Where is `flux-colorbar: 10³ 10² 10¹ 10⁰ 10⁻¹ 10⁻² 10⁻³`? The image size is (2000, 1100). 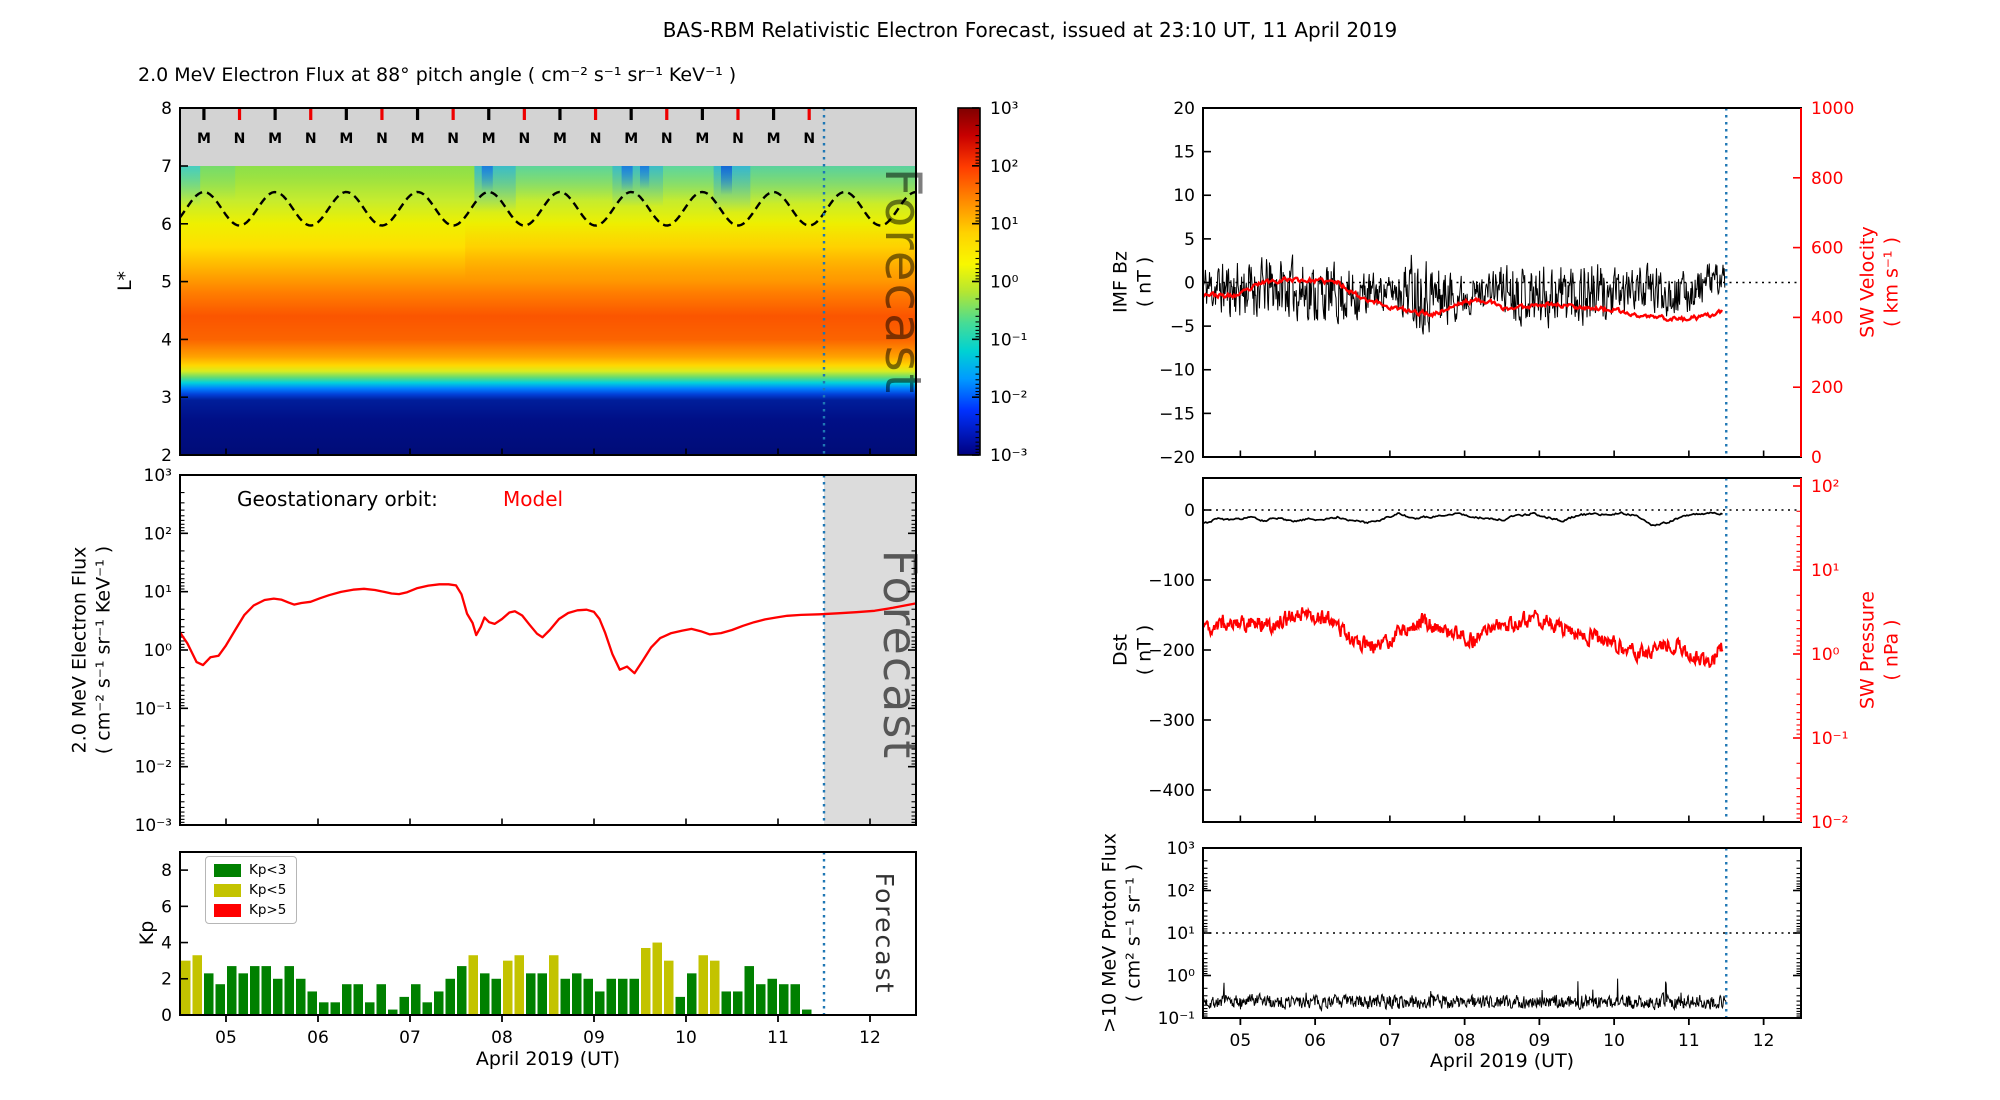 flux-colorbar: 10³ 10² 10¹ 10⁰ 10⁻¹ 10⁻² 10⁻³ is located at coordinates (992, 282).